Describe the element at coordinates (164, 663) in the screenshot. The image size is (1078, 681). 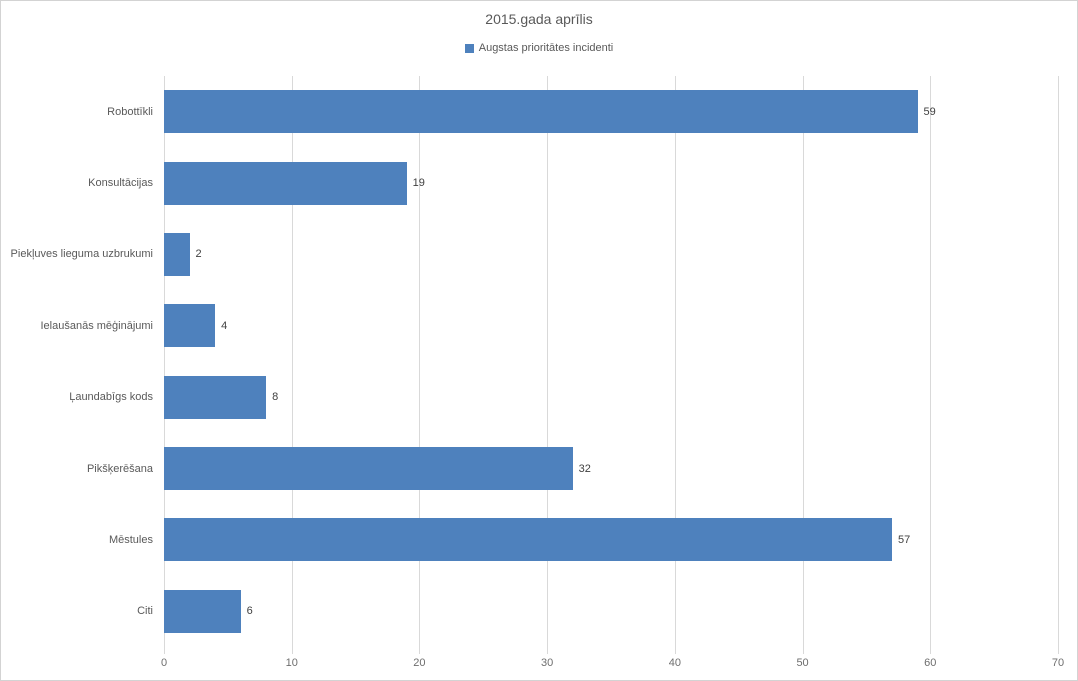
I see `x-tick-label: 0` at that location.